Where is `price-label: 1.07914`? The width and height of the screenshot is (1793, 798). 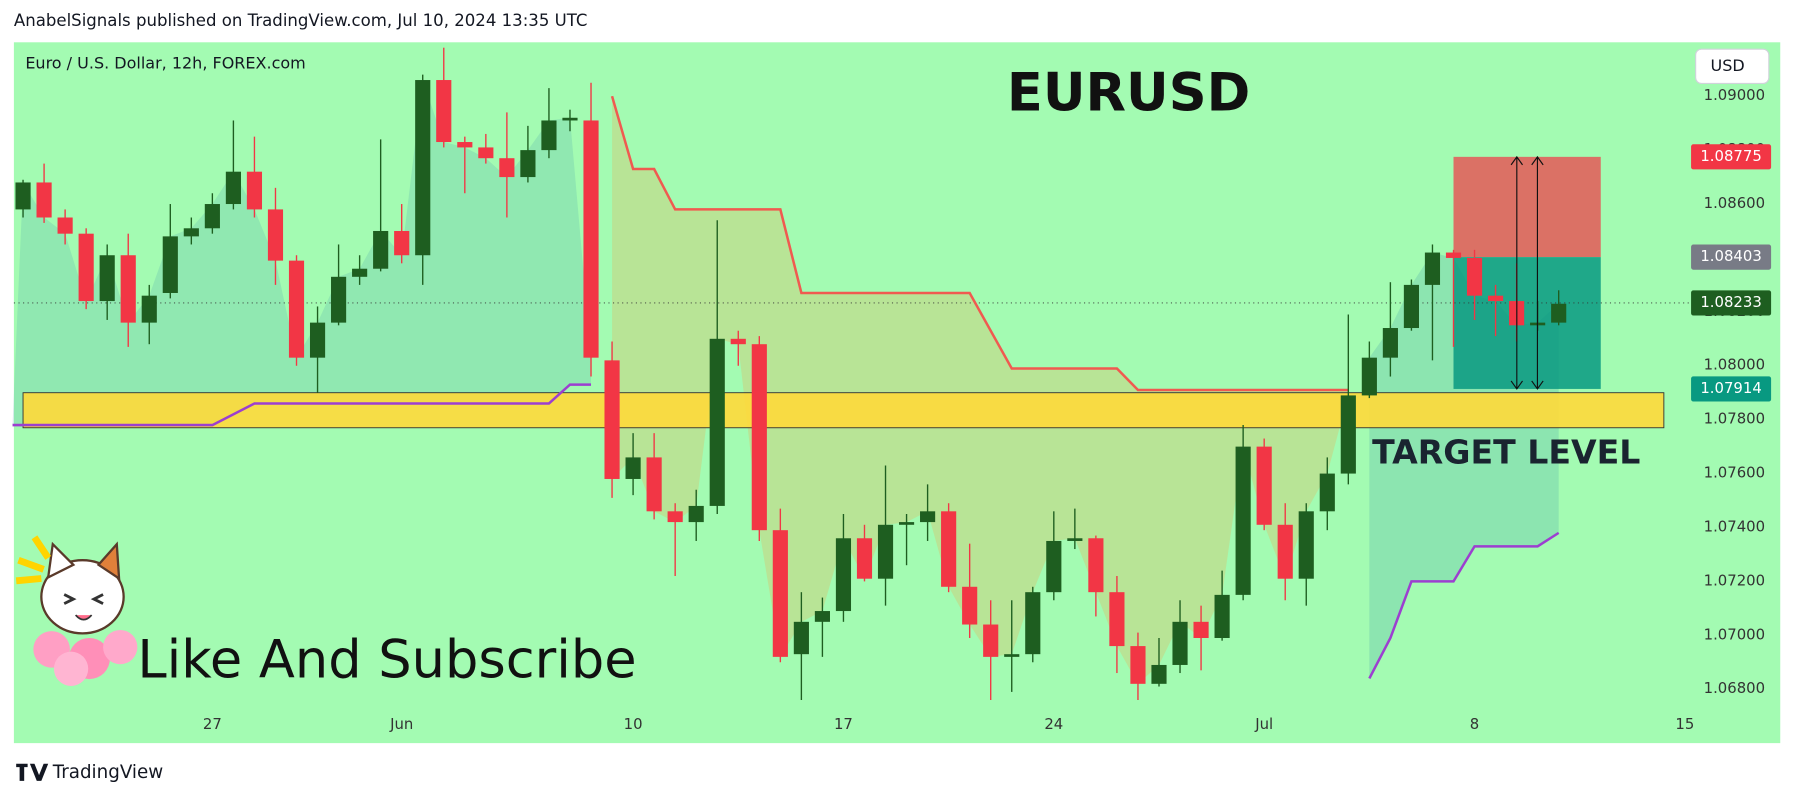
price-label: 1.07914 is located at coordinates (1730, 388).